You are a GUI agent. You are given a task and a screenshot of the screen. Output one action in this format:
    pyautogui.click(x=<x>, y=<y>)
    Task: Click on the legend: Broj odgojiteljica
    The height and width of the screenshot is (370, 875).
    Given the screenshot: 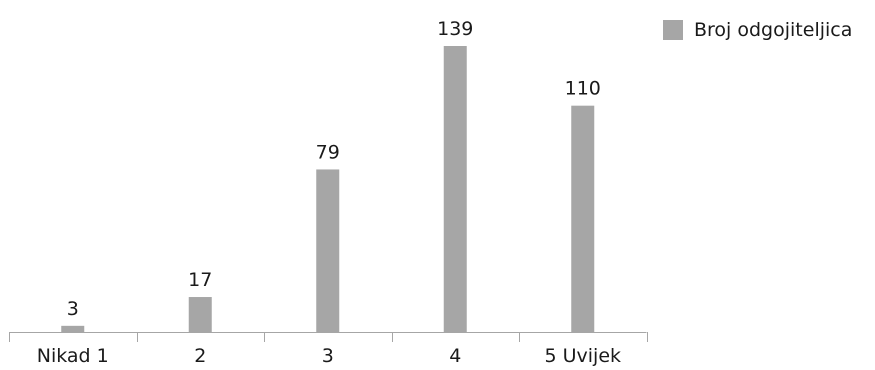 What is the action you would take?
    pyautogui.click(x=757, y=30)
    